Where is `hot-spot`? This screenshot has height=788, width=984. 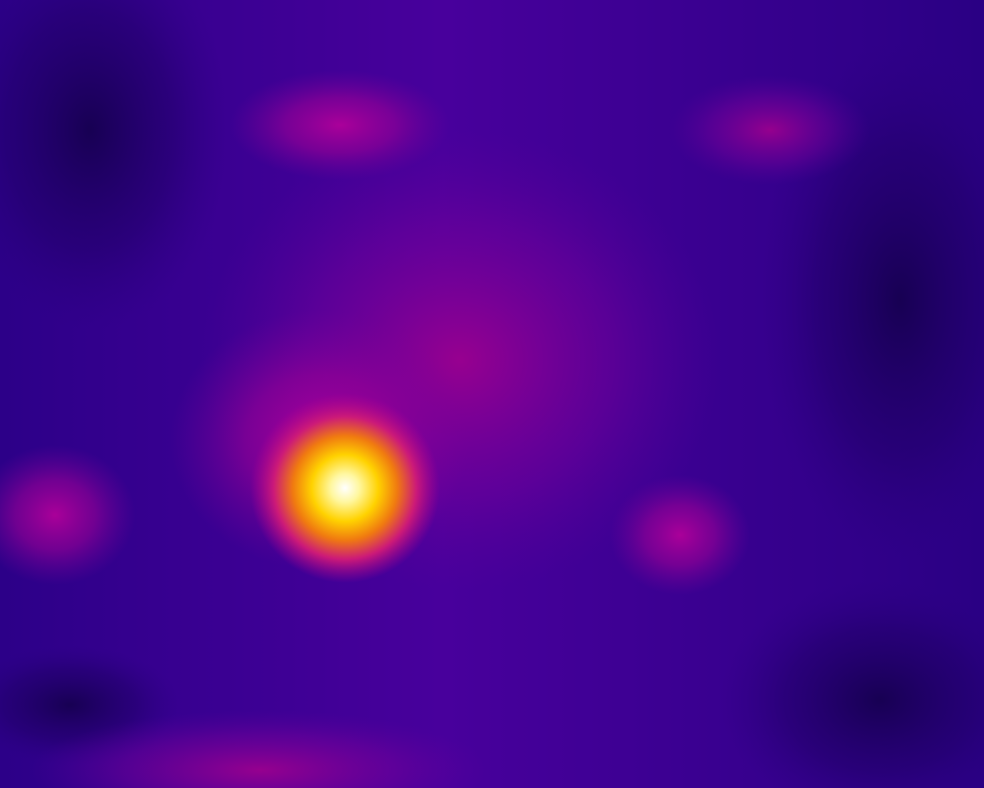 hot-spot is located at coordinates (345, 488).